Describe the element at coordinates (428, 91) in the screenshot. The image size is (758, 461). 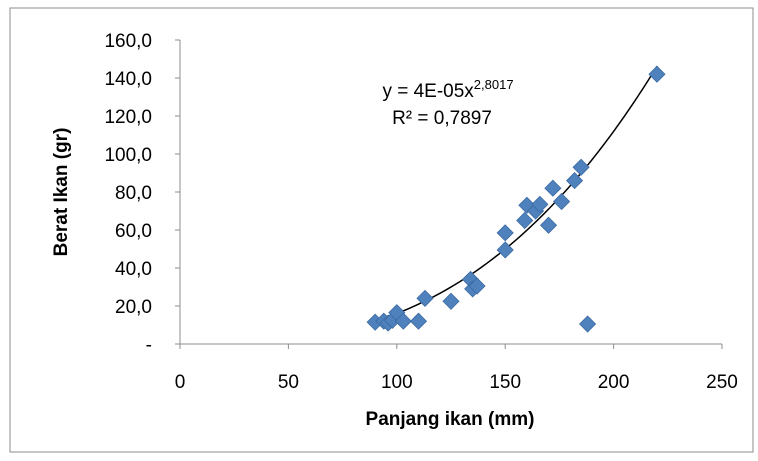
I see `equation-prefix: y = 4E-05x` at that location.